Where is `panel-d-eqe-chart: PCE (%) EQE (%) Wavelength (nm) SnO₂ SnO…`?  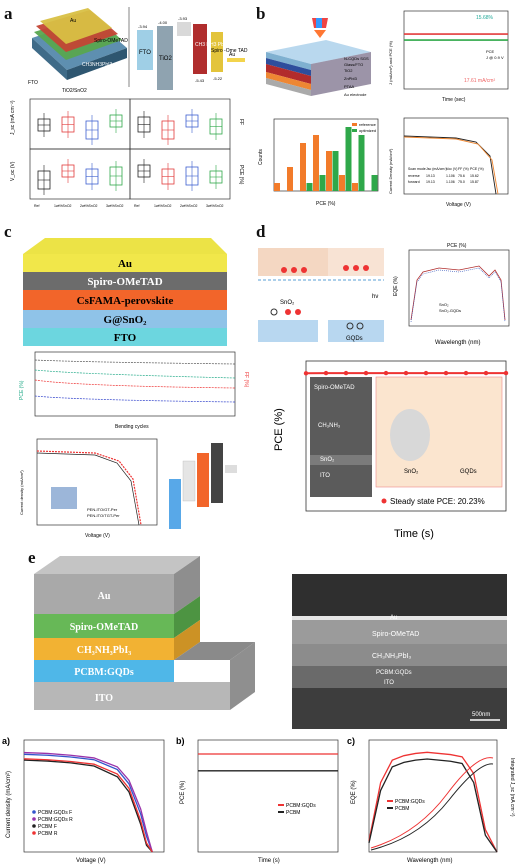
panel-d-eqe-chart: PCE (%) EQE (%) Wavelength (nm) SnO₂ SnO… is located at coordinates (451, 294).